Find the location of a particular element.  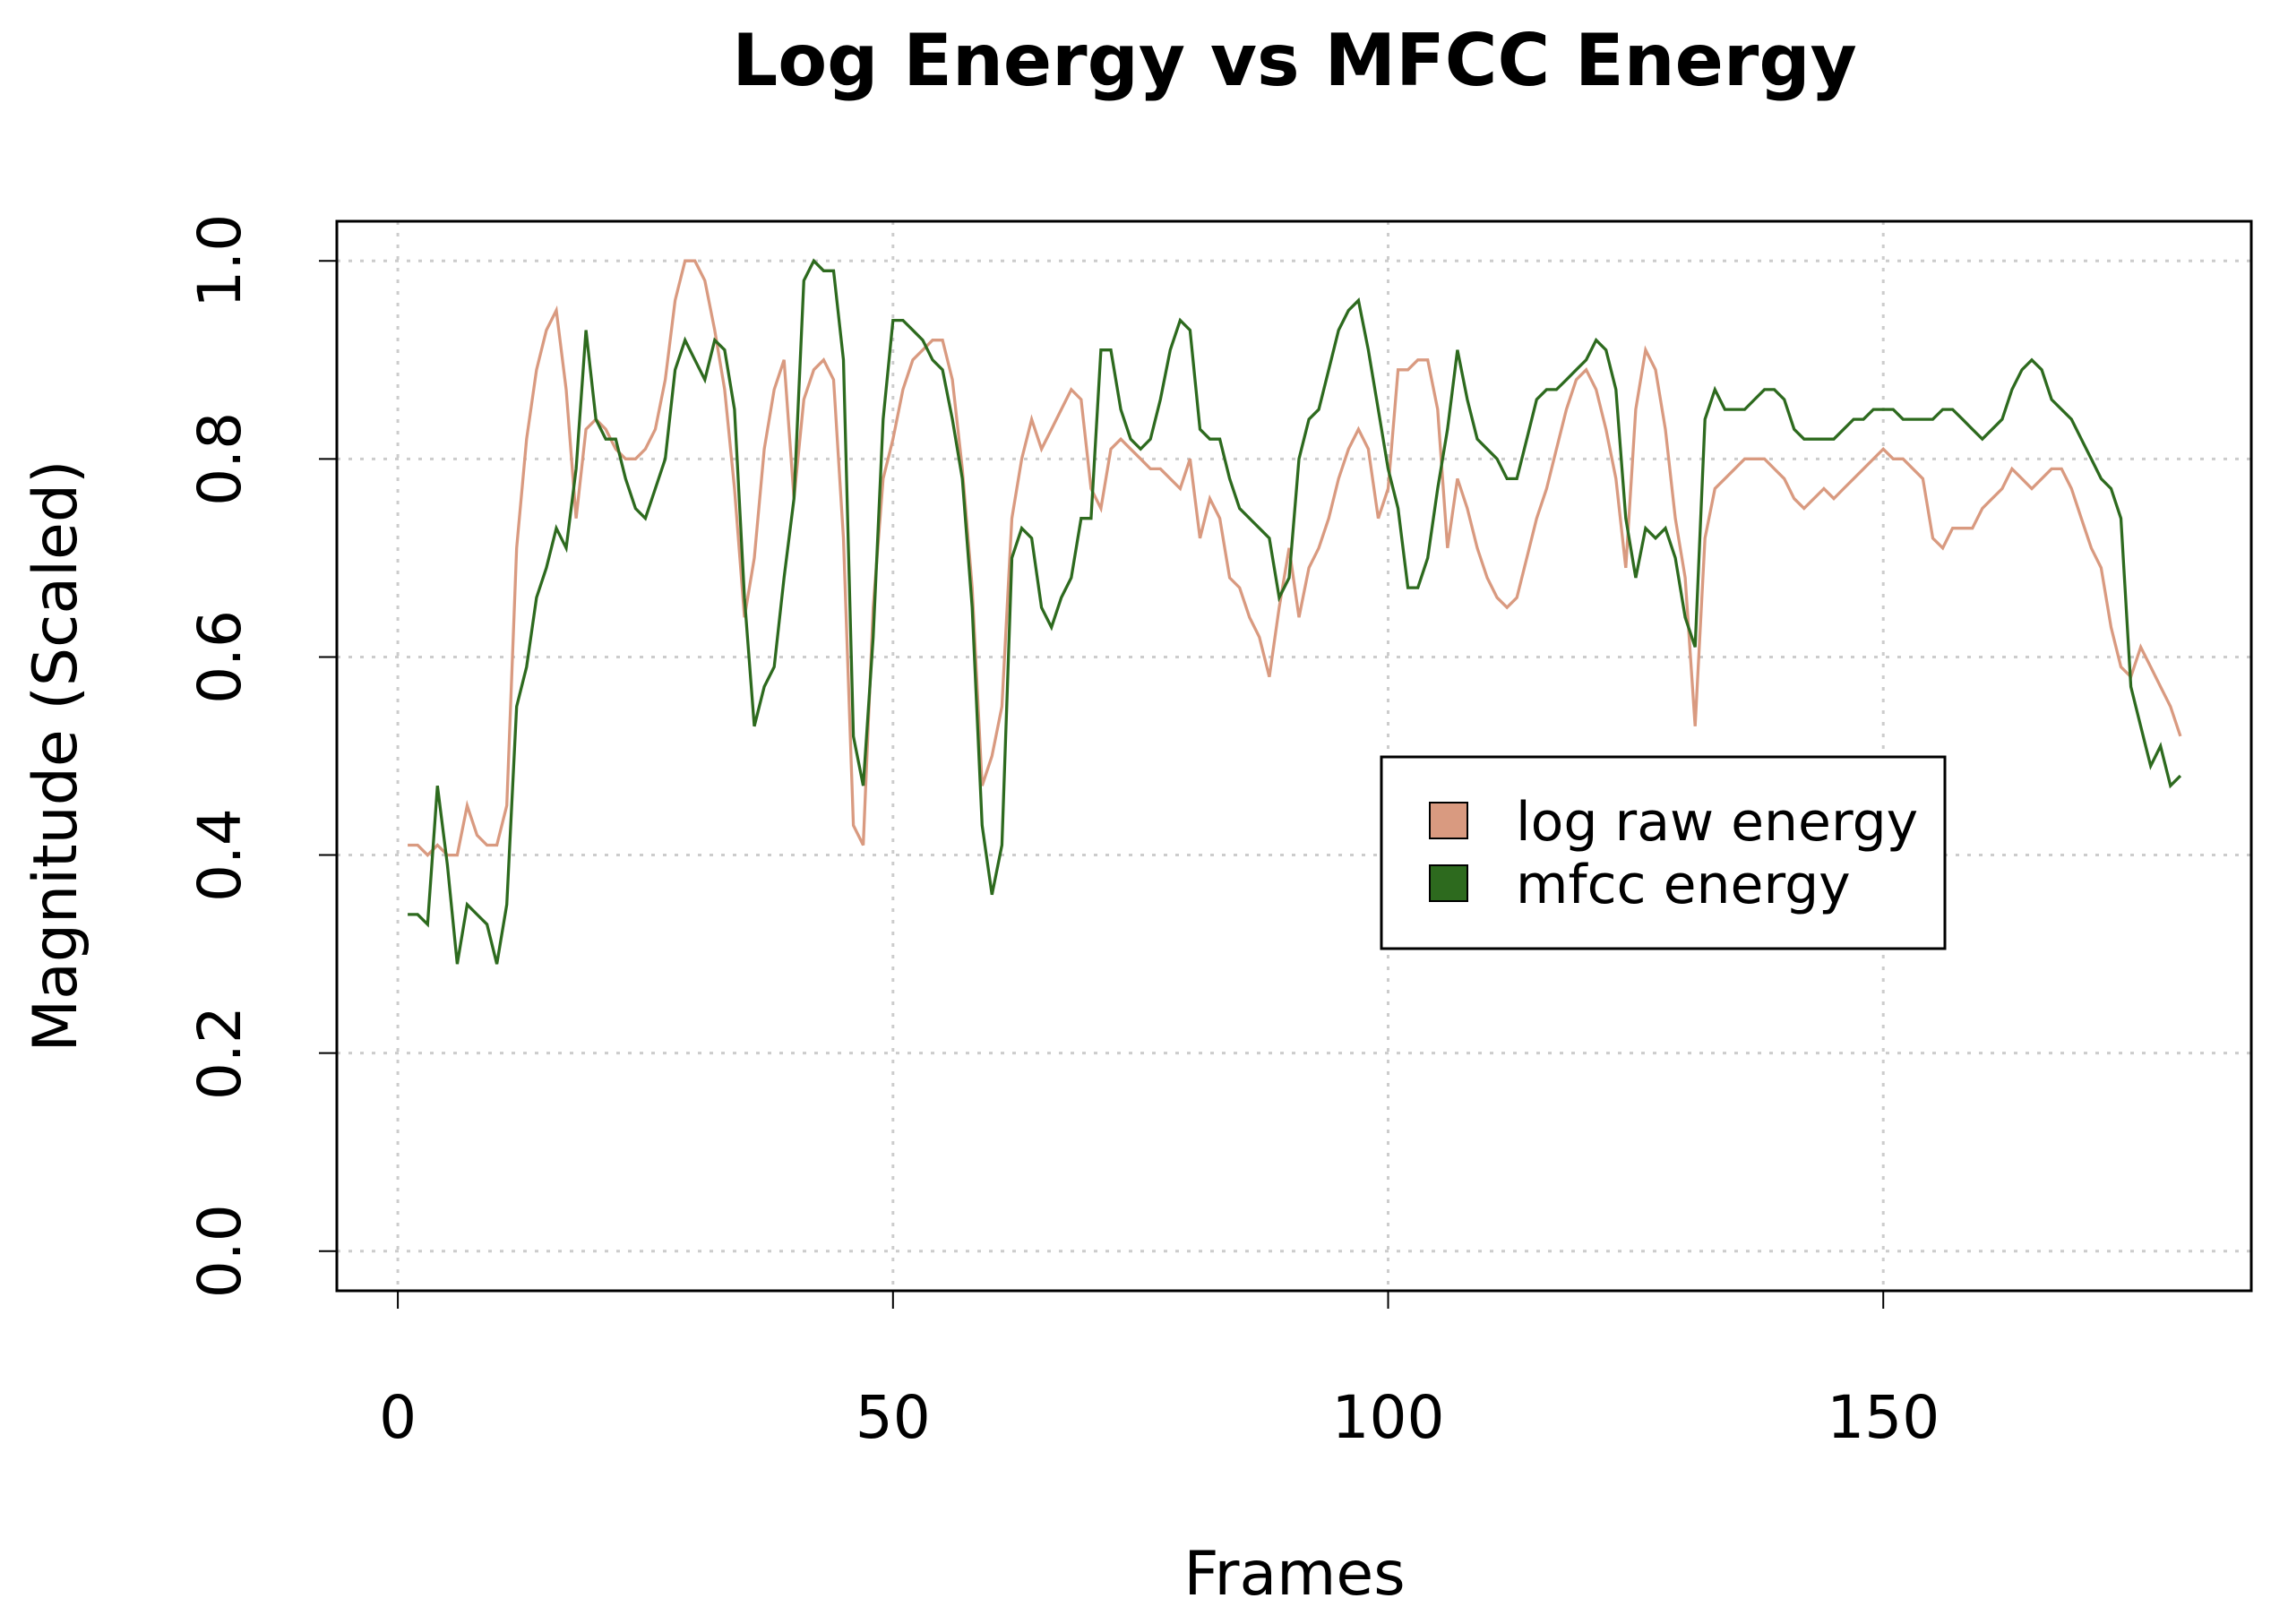

x-axis-label: Frames is located at coordinates (1294, 1574).